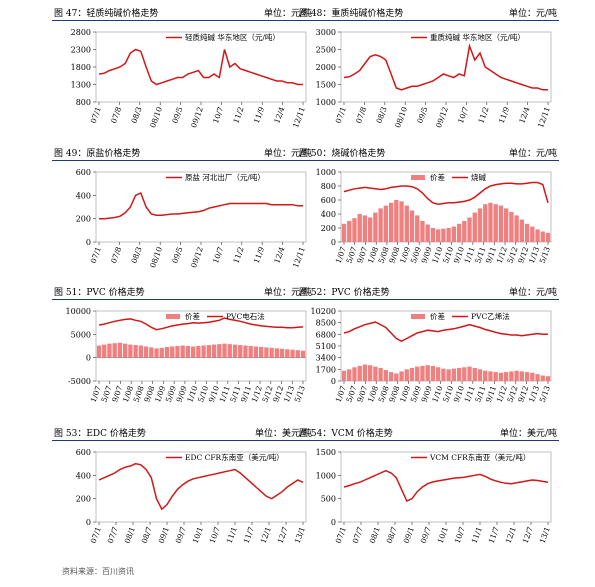  Describe the element at coordinates (326, 172) in the screenshot. I see `y-tick-label: 1000` at that location.